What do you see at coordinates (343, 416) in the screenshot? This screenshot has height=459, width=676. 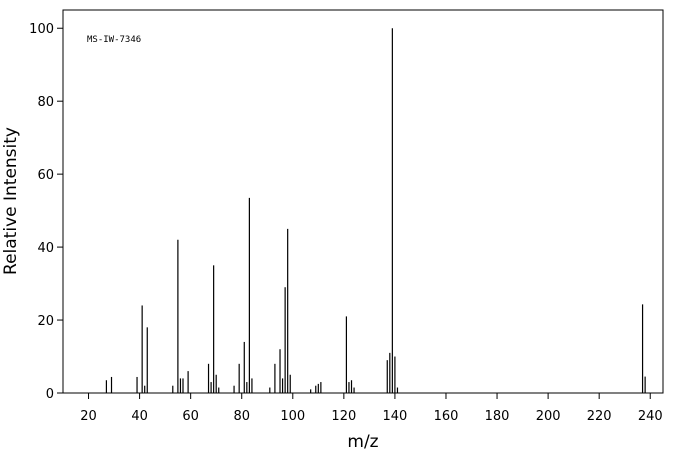 I see `x-tick-label: 120` at bounding box center [343, 416].